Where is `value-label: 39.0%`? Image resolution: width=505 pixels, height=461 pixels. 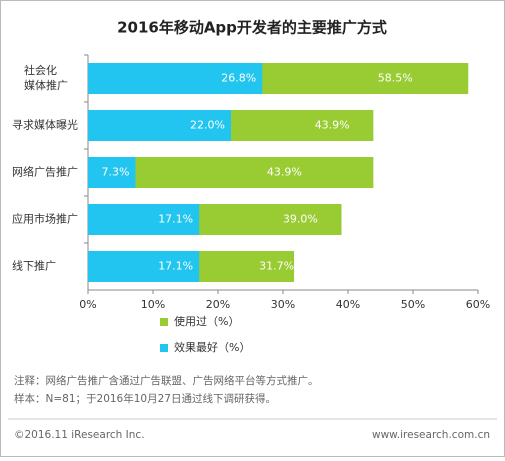 value-label: 39.0% is located at coordinates (300, 219).